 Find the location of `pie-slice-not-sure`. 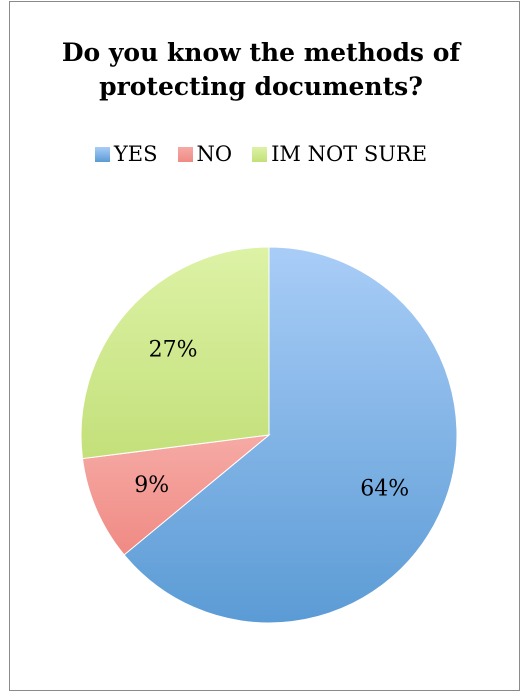

pie-slice-not-sure is located at coordinates (175, 353).